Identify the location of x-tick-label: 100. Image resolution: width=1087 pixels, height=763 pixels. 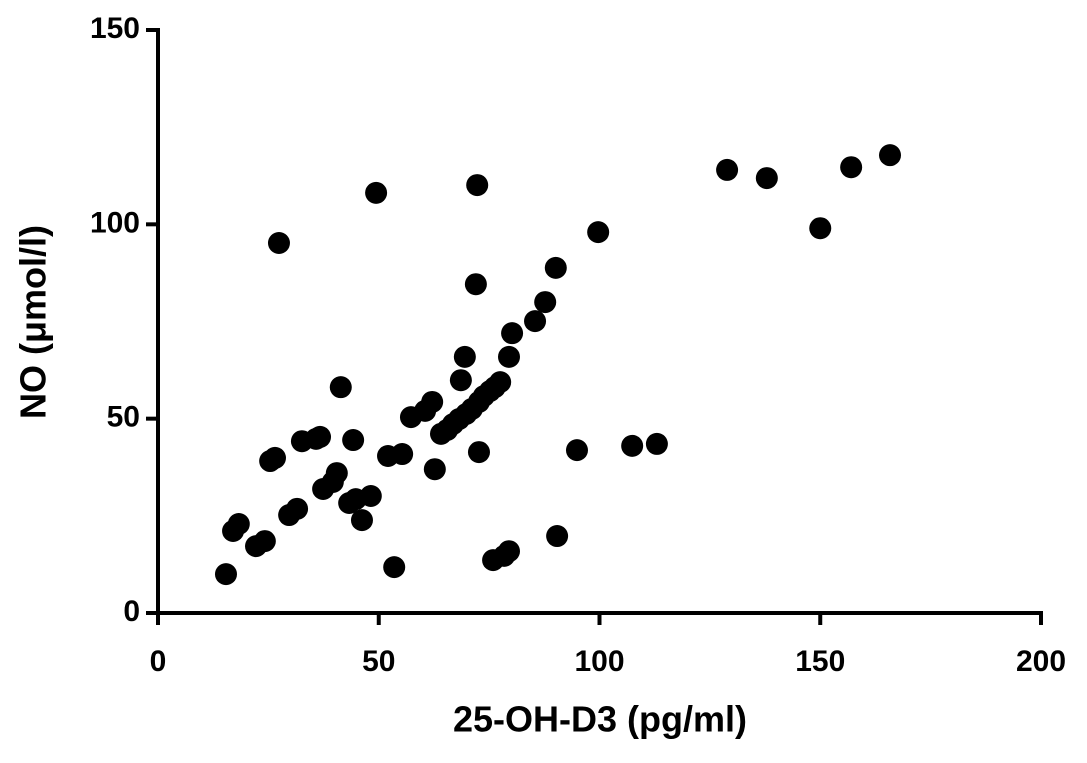
(599, 661).